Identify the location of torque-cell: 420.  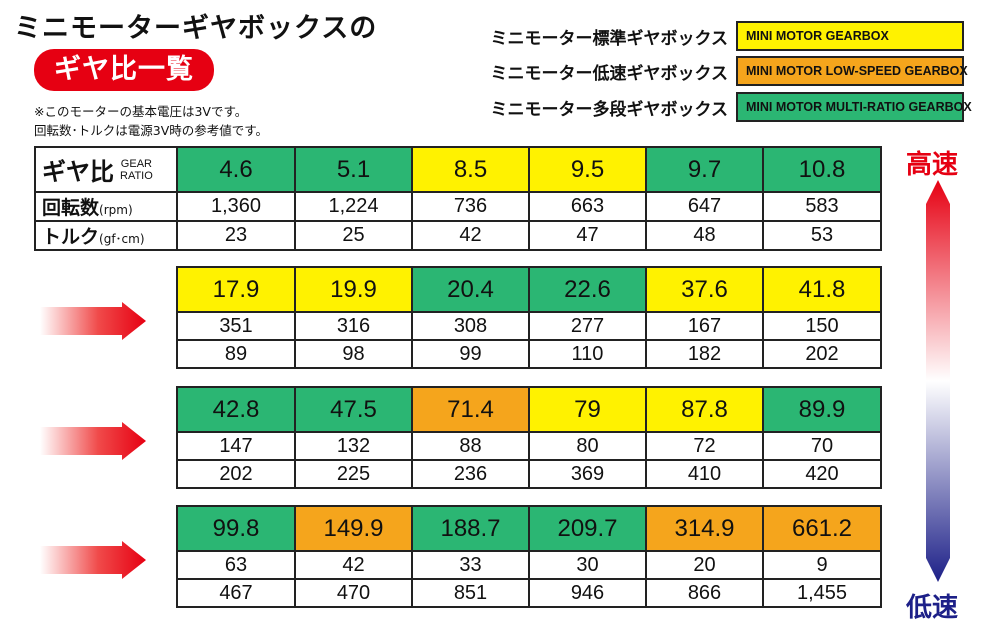
(822, 474).